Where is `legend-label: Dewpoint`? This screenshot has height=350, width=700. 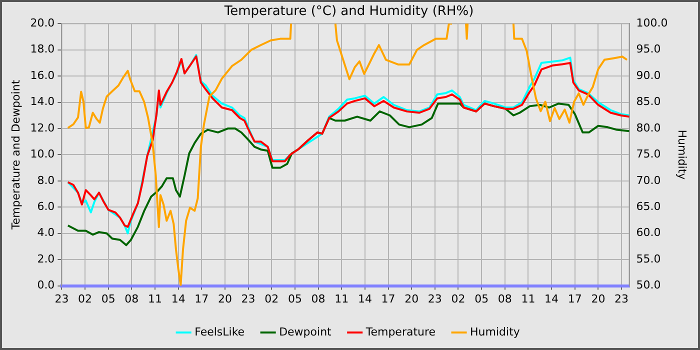
legend-label: Dewpoint is located at coordinates (305, 331).